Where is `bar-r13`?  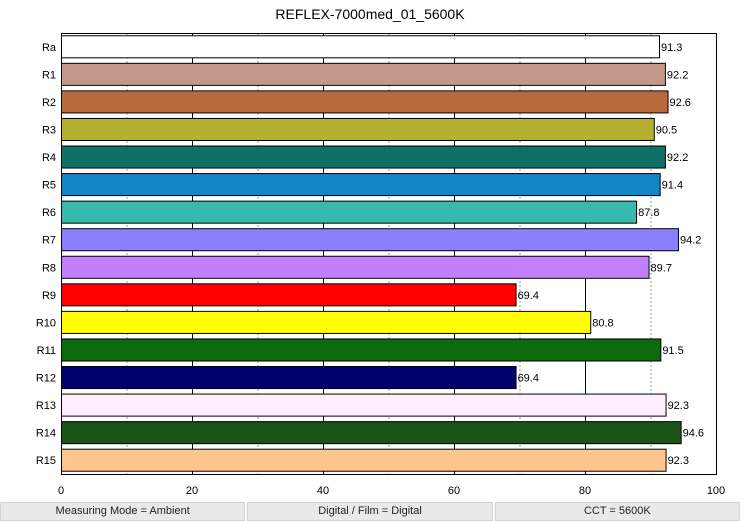 bar-r13 is located at coordinates (364, 405).